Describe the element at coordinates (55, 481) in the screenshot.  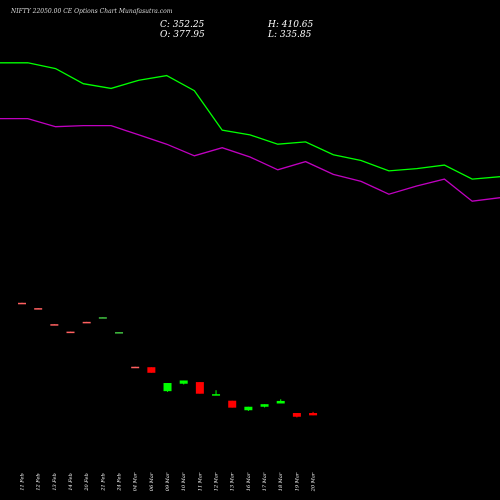
I see `x-tick-label: 13 Feb` at that location.